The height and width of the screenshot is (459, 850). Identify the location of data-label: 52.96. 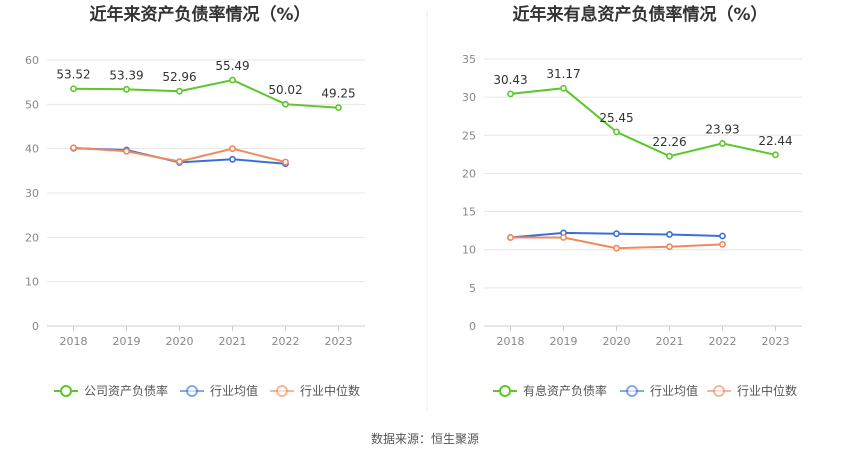
(179, 77).